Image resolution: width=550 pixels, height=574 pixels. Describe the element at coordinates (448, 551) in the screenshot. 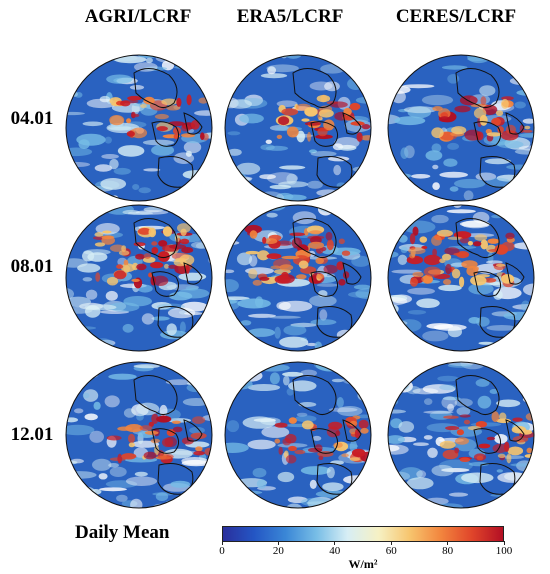

I see `colorbar-tick-label: 80` at that location.